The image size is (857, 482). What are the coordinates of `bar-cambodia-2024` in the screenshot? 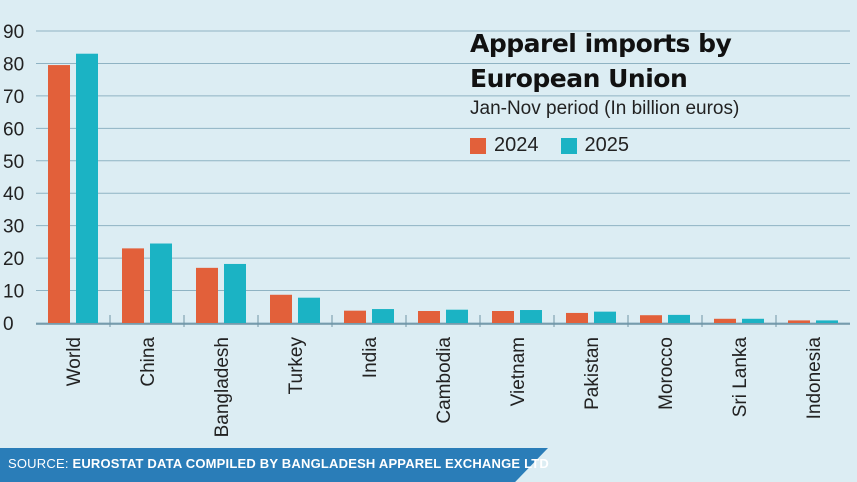 It's located at (429, 316).